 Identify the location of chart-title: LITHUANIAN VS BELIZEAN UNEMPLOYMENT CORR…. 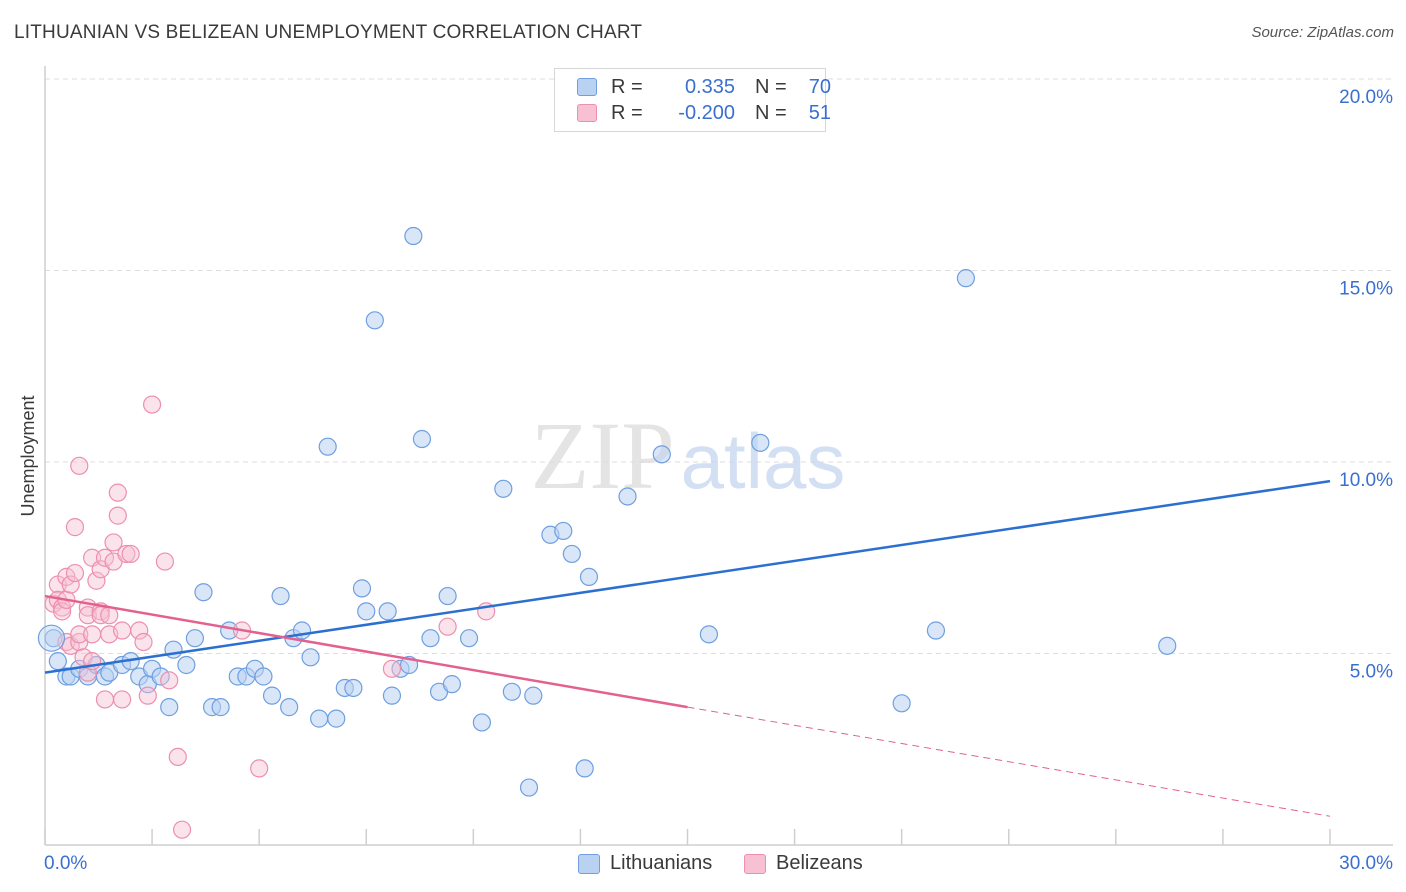
(328, 32).